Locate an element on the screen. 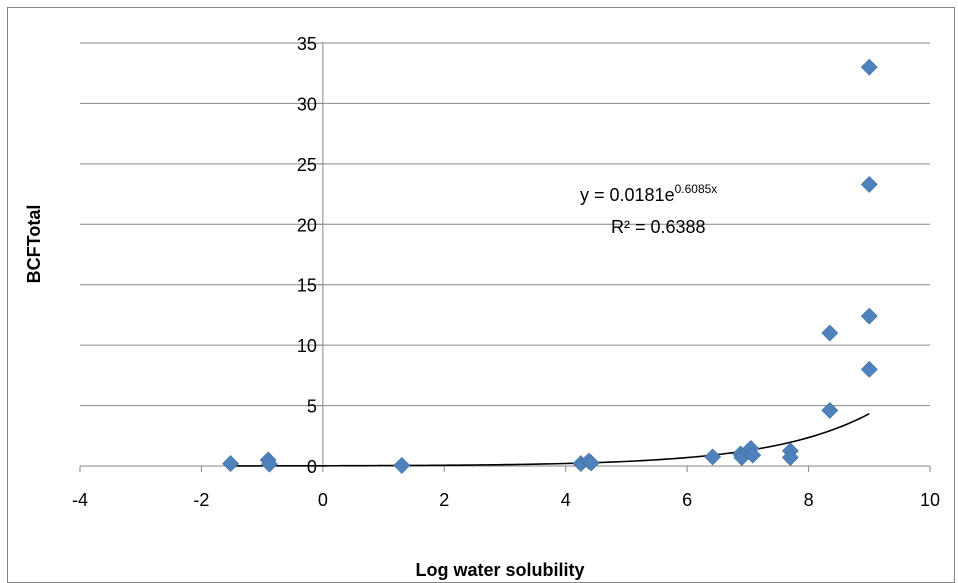 This screenshot has width=958, height=583. y-tick-label: 15 is located at coordinates (307, 286).